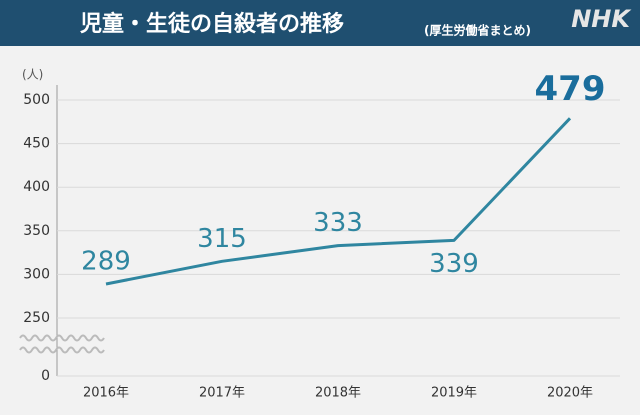 The width and height of the screenshot is (640, 415). What do you see at coordinates (338, 393) in the screenshot?
I see `x-tick-label: 2018年` at bounding box center [338, 393].